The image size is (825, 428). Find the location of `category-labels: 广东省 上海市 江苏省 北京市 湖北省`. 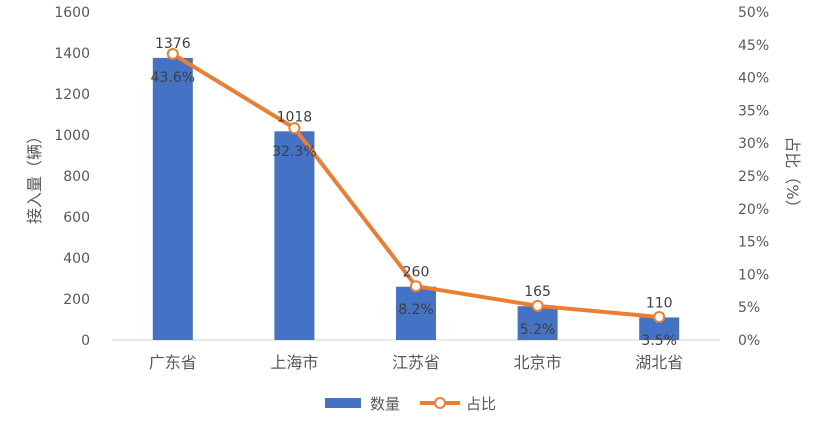

category-labels: 广东省 上海市 江苏省 北京市 湖北省 is located at coordinates (416, 362).